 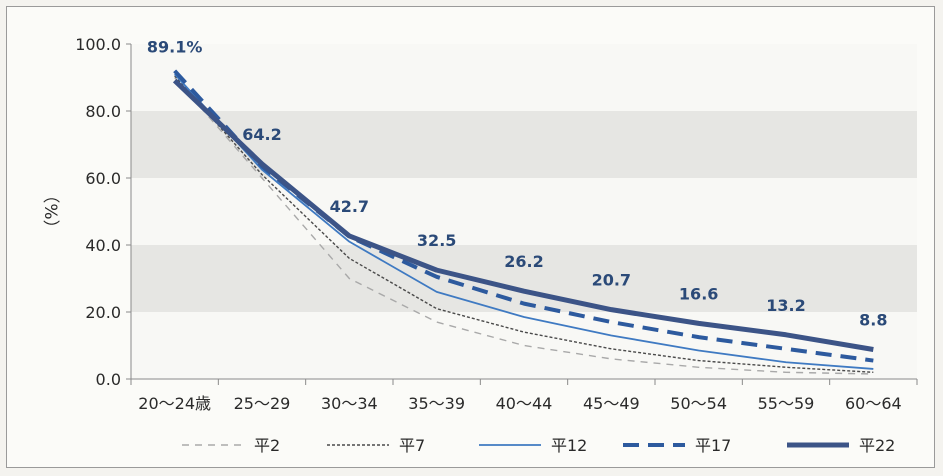 I want to click on x-category-label: 40～44, so click(x=524, y=403).